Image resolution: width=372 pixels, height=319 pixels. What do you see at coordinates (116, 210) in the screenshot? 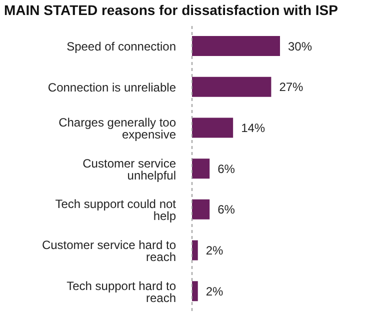
I see `y-tick-label: Tech support could not help` at bounding box center [116, 210].